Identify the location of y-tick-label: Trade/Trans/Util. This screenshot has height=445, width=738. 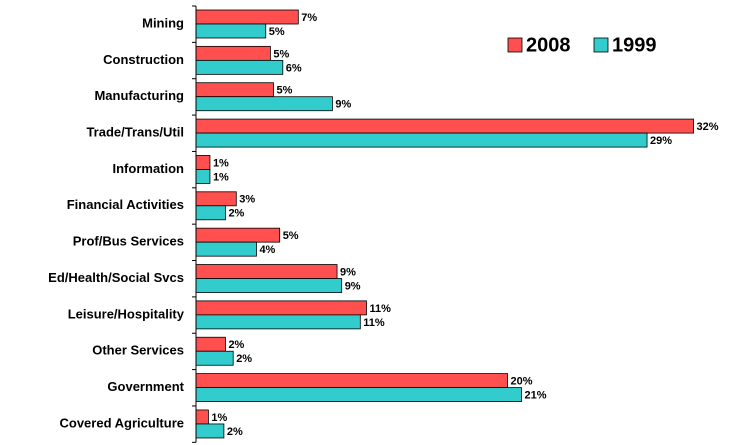
(135, 132).